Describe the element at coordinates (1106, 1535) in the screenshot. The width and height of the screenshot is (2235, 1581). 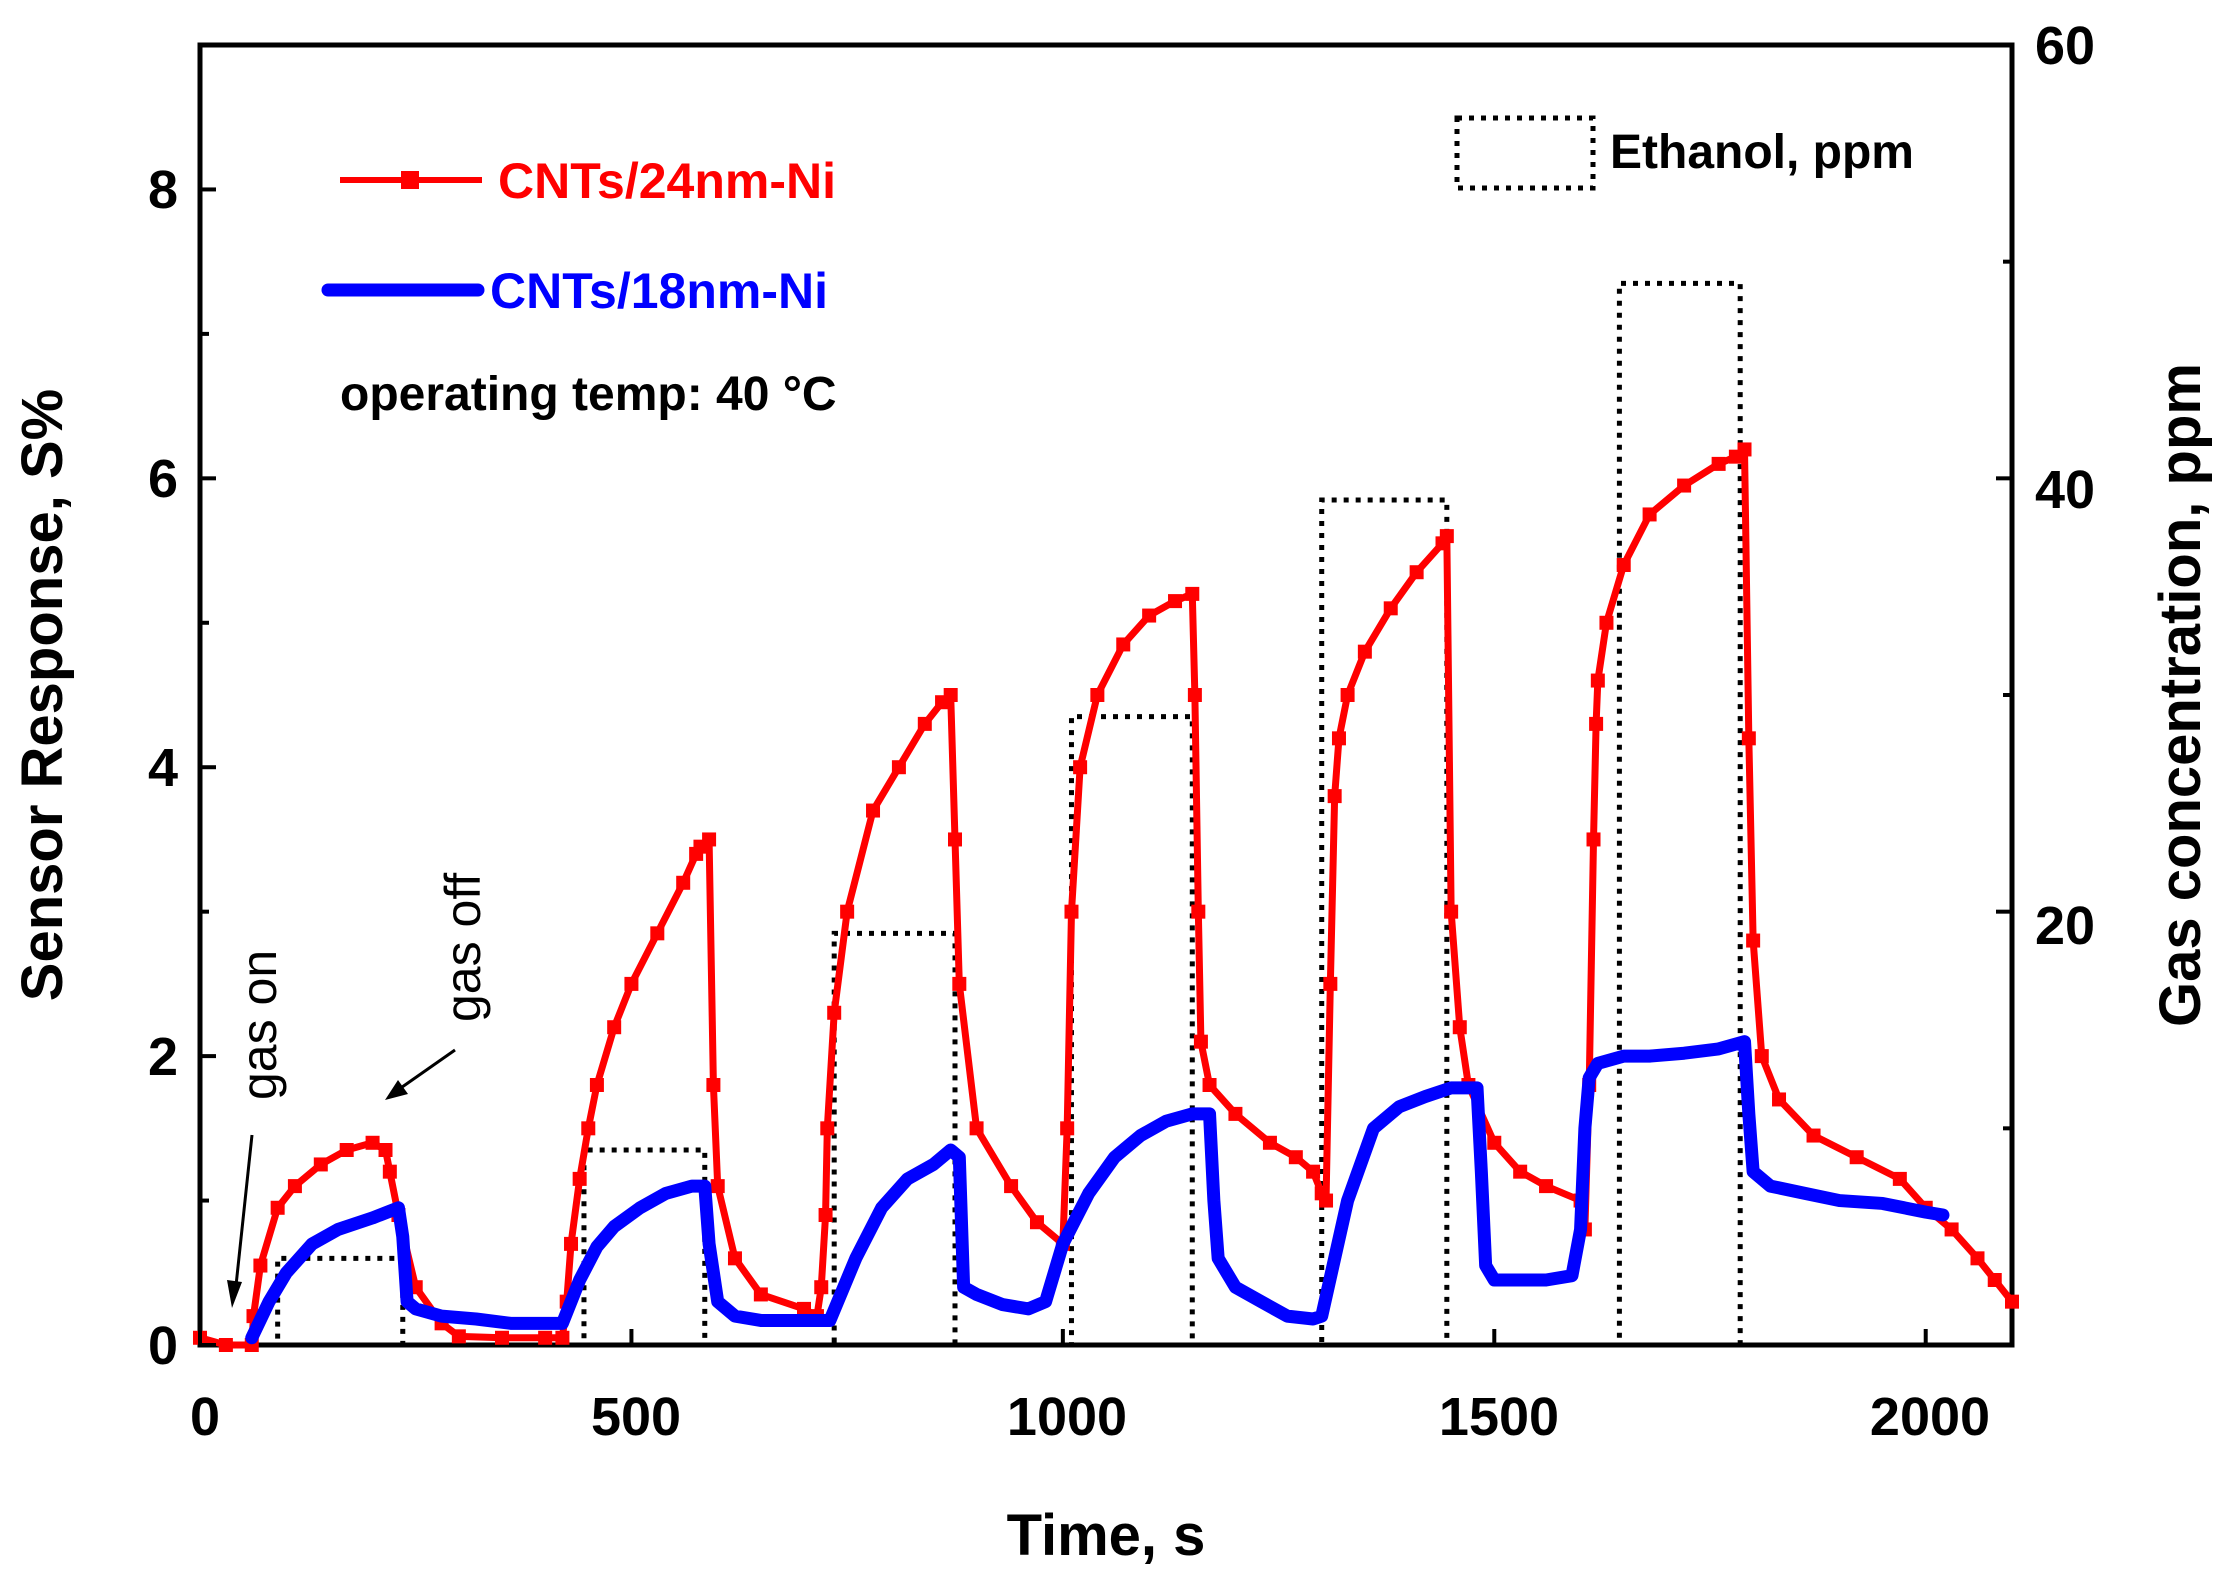
I see `x-axis-title: Time, s` at that location.